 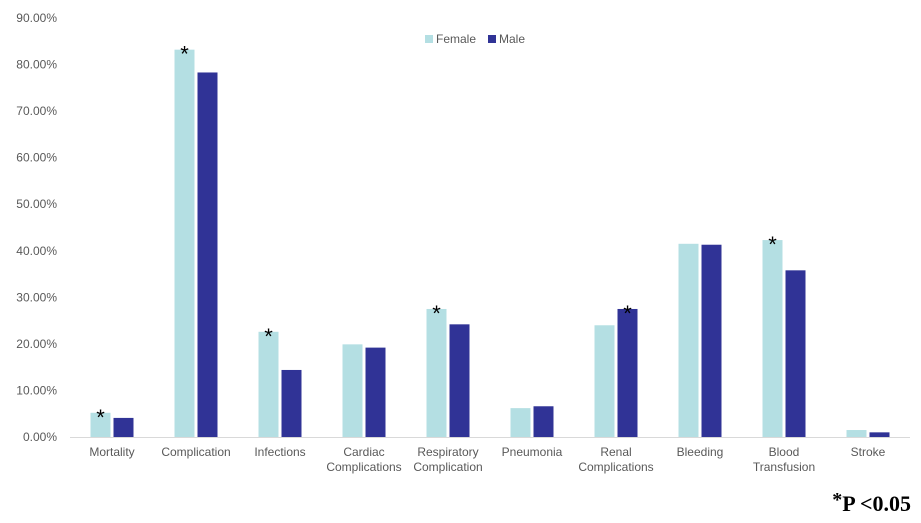 I want to click on y-tick-label: 70.00%, so click(x=36, y=111).